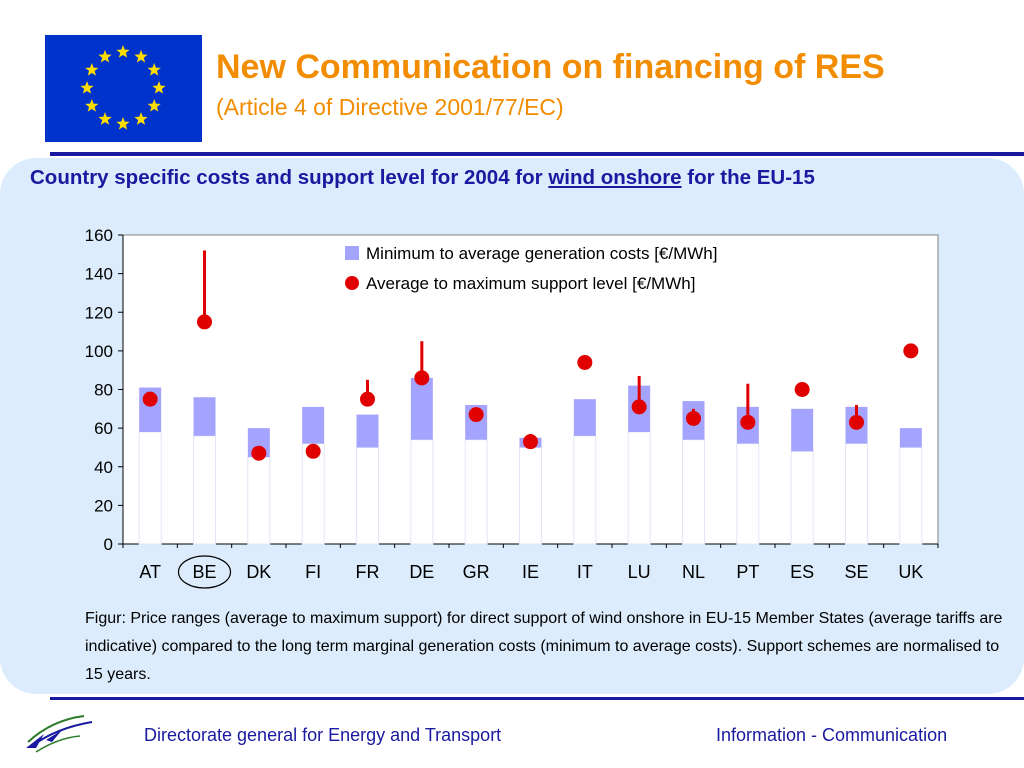 Image resolution: width=1024 pixels, height=768 pixels. What do you see at coordinates (313, 572) in the screenshot?
I see `x-tick-label: FI` at bounding box center [313, 572].